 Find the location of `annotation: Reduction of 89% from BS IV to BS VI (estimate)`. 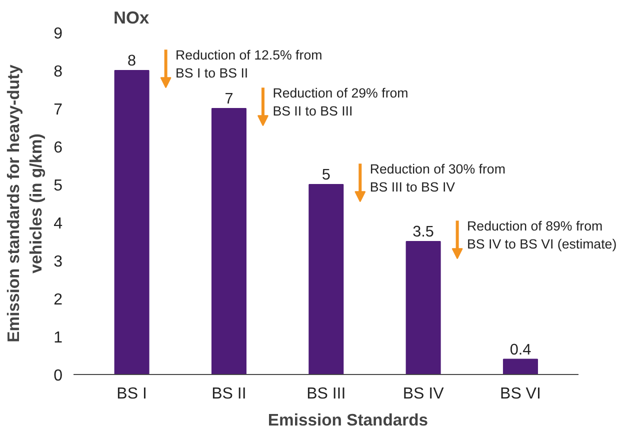

annotation: Reduction of 89% from BS IV to BS VI (estimate) is located at coordinates (542, 235).